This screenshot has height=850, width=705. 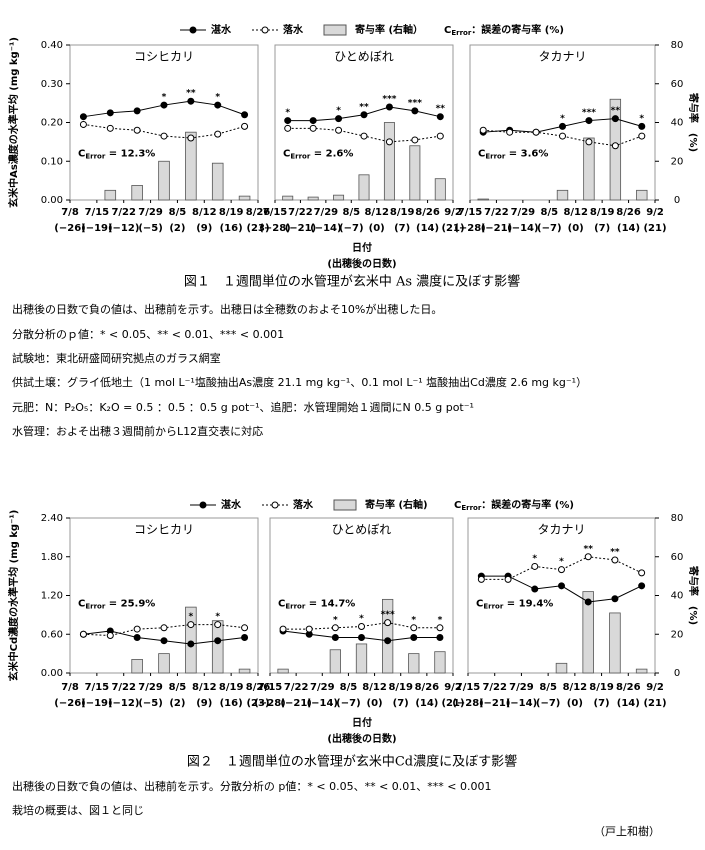 I want to click on y-tick-label: 0.00, so click(x=52, y=673).